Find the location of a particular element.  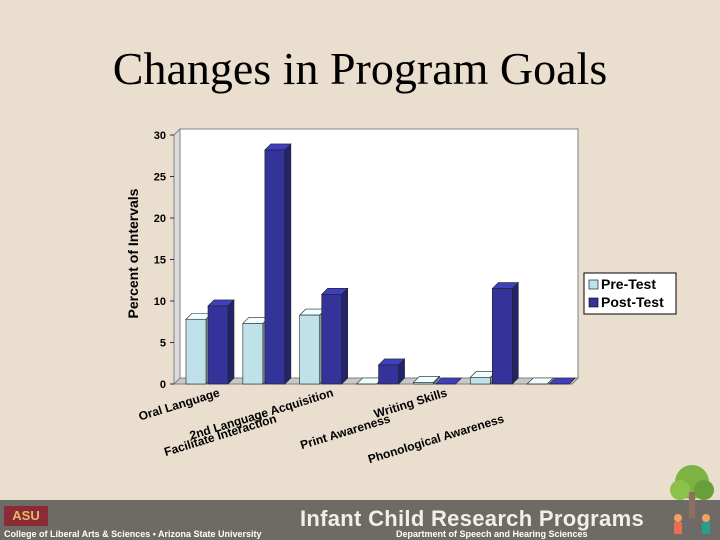

y-tick-label: 25 is located at coordinates (160, 178).